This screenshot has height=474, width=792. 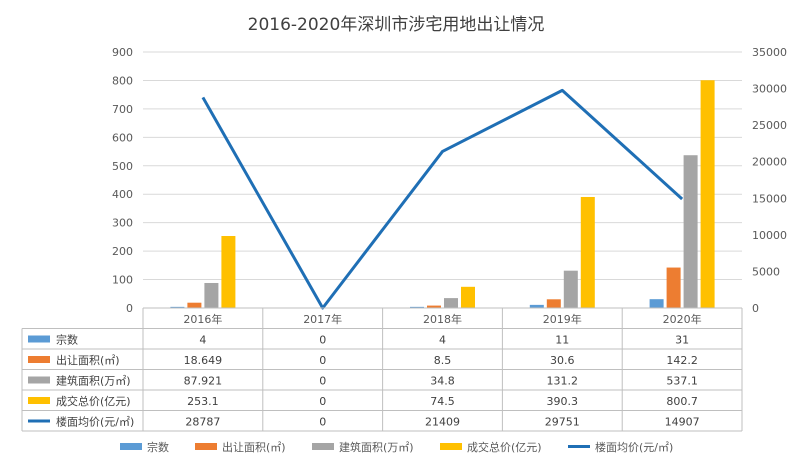 What do you see at coordinates (376, 447) in the screenshot?
I see `legend-label: 建筑面积(万㎡)` at bounding box center [376, 447].